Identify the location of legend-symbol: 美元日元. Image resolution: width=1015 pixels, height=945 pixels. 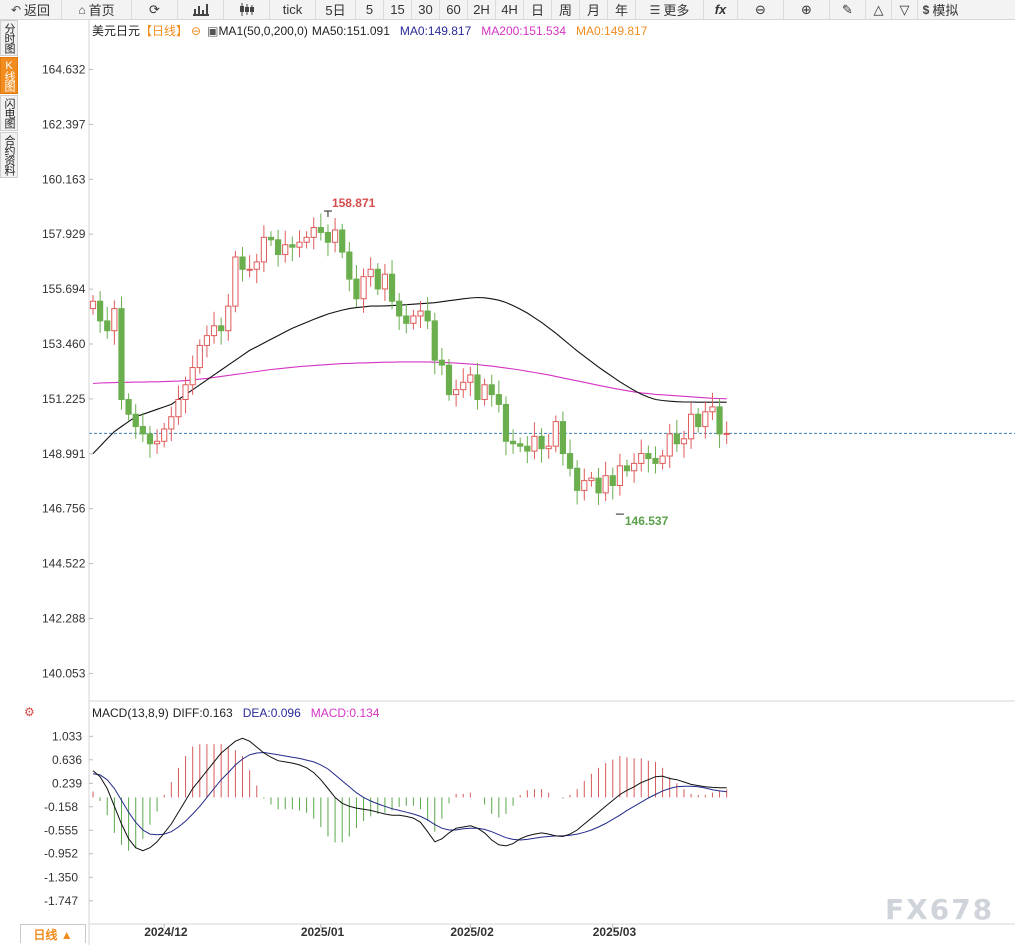
(116, 31).